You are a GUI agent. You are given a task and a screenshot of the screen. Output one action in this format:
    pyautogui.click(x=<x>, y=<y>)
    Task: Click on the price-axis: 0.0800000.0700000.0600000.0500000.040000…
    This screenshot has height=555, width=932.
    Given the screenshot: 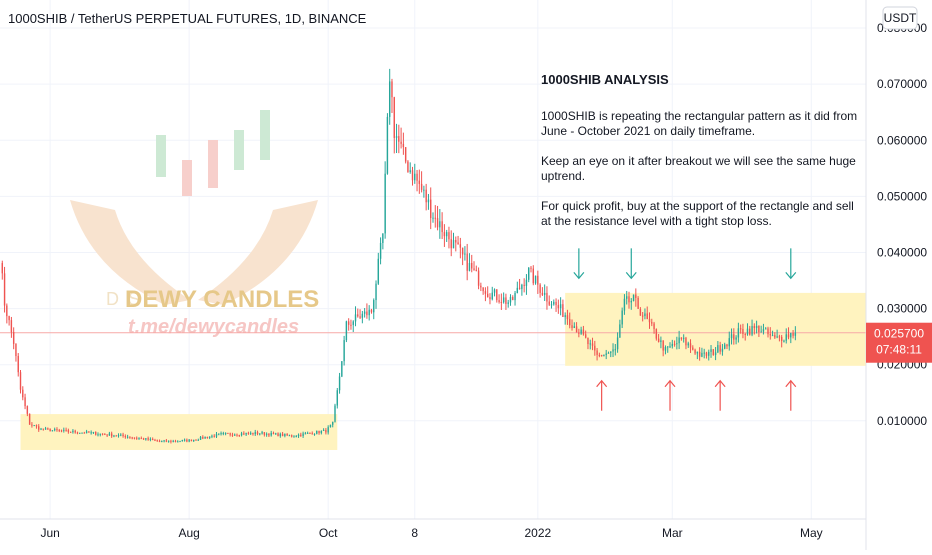 What is the action you would take?
    pyautogui.click(x=902, y=224)
    